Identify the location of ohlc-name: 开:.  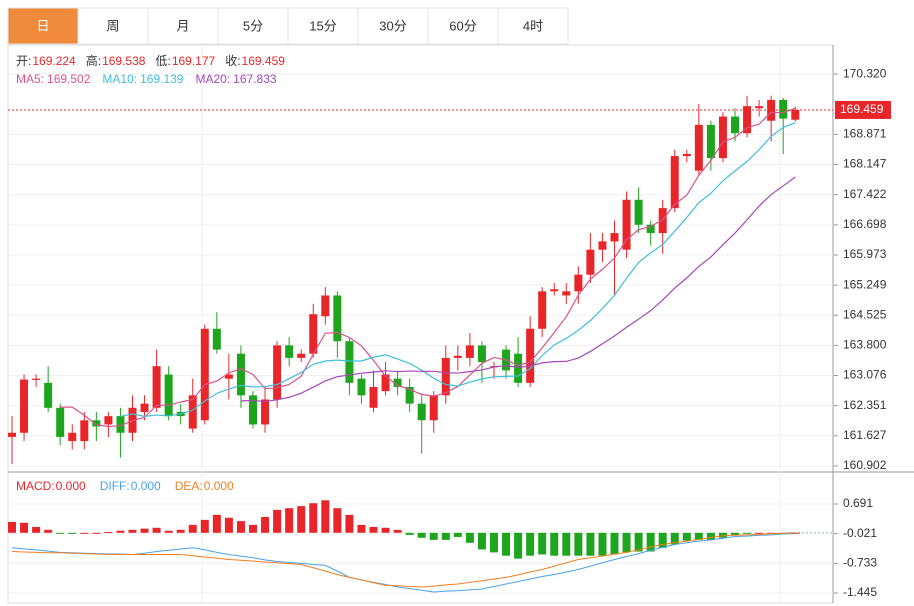
(23, 61).